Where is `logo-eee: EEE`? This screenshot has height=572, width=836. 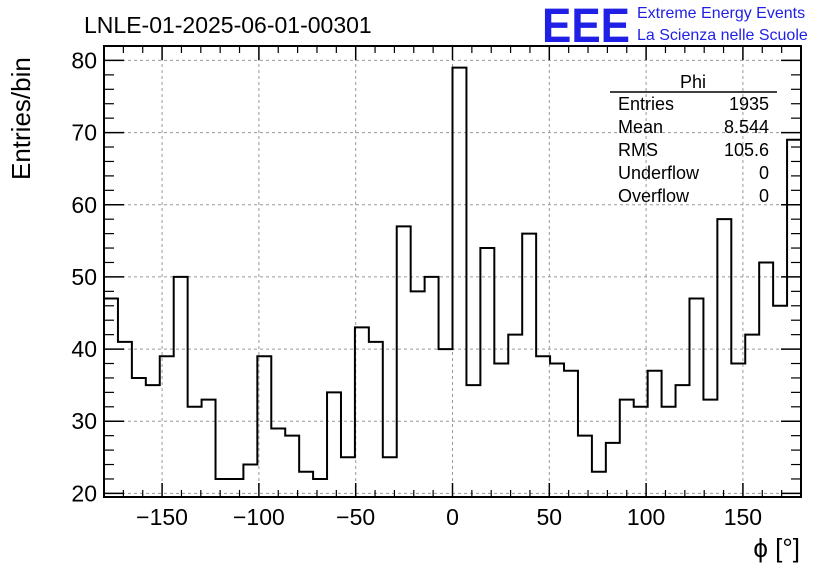
logo-eee: EEE is located at coordinates (586, 26).